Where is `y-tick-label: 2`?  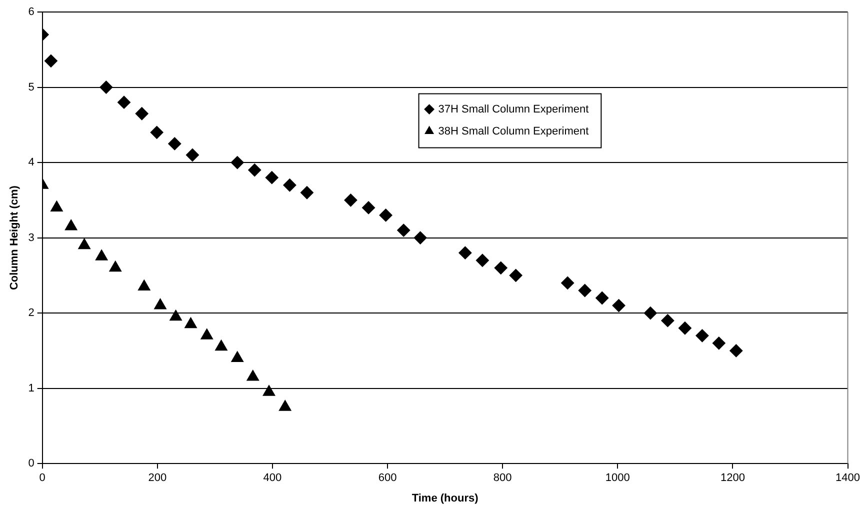 y-tick-label: 2 is located at coordinates (31, 313).